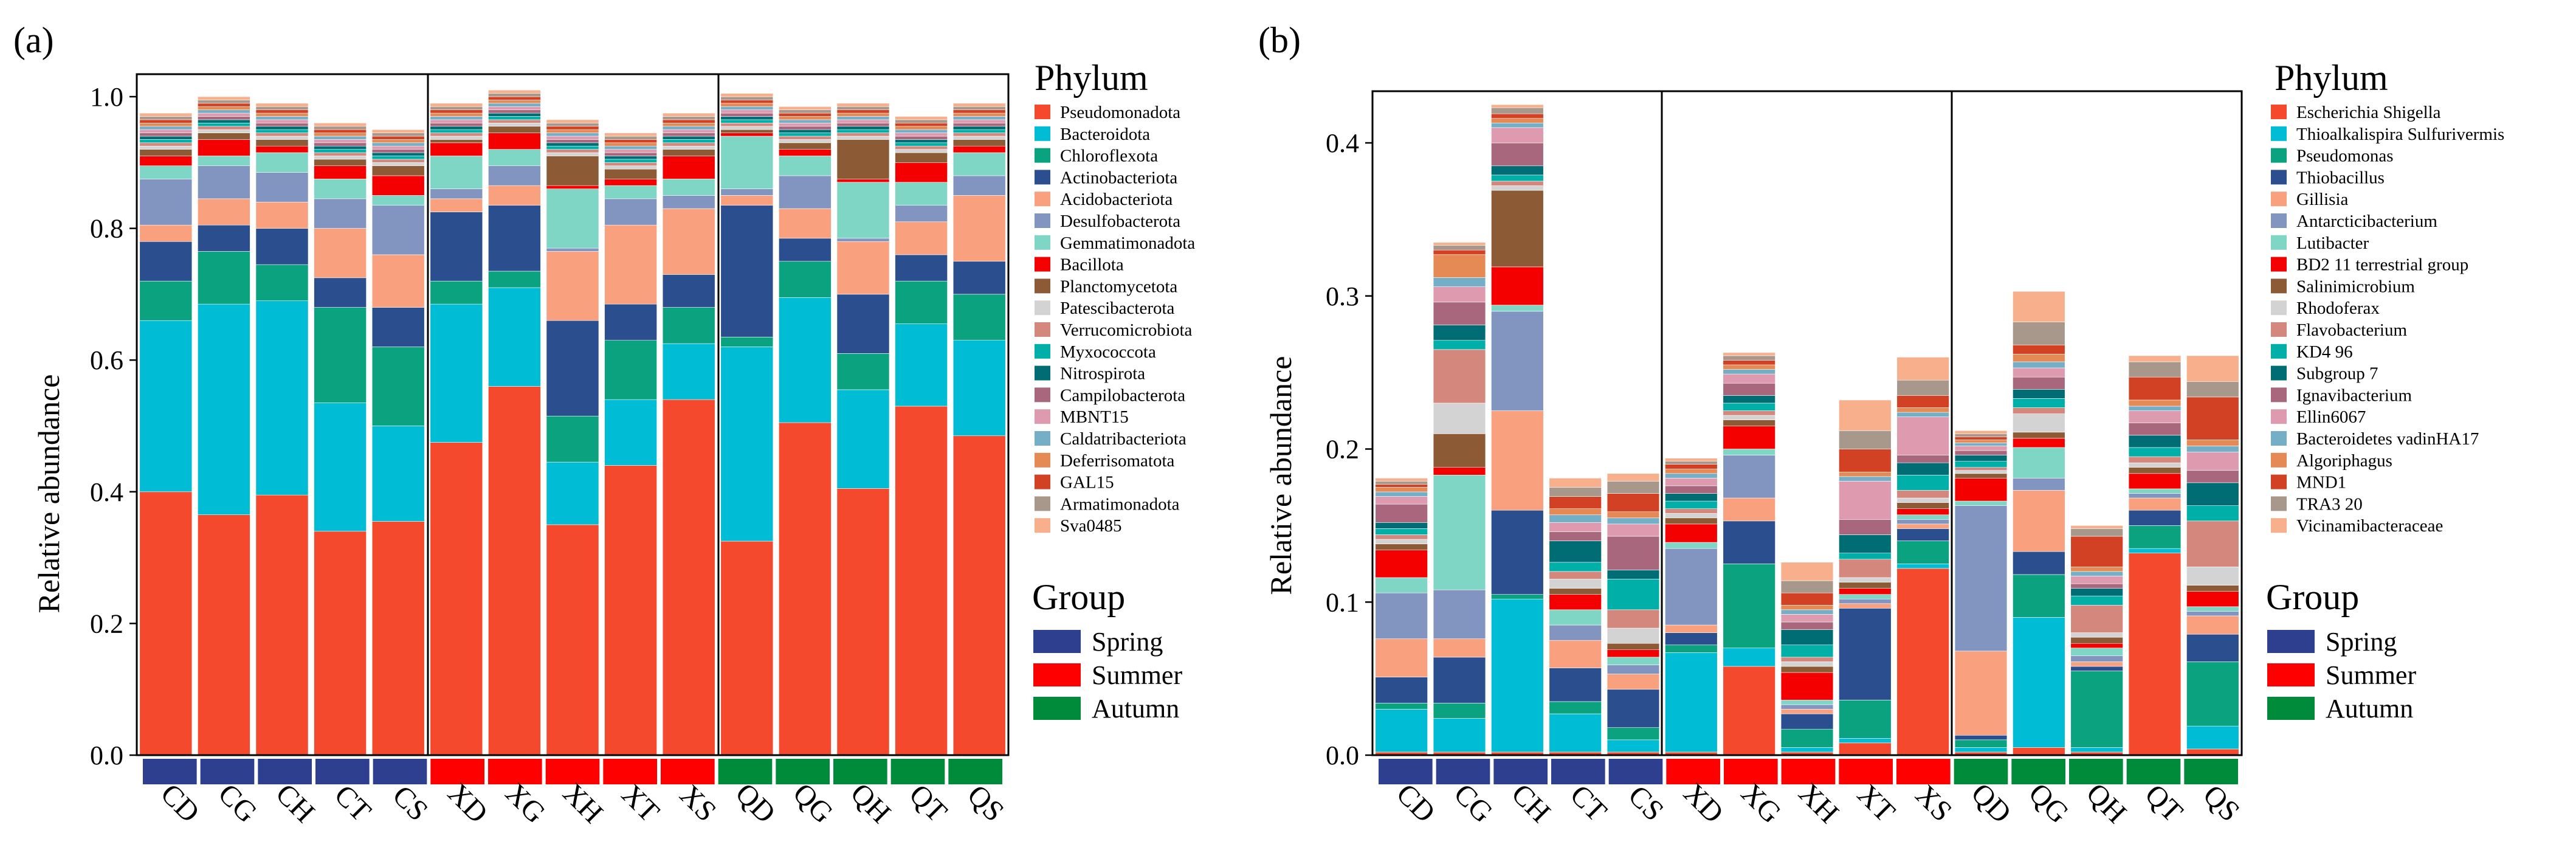  I want to click on legend-label: Chloroflexota, so click(1109, 157).